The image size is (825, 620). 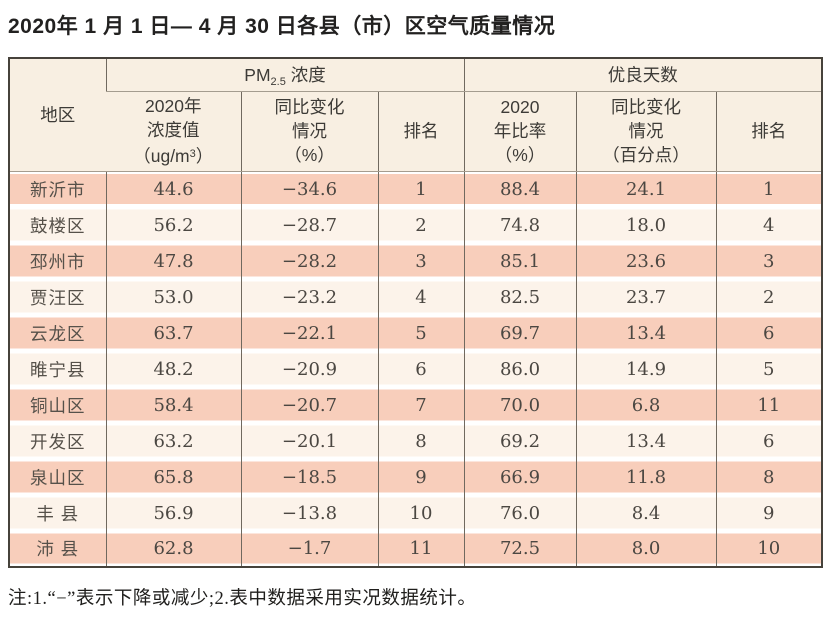 What do you see at coordinates (309, 441) in the screenshot?
I see `cell-pm-change: −20.1` at bounding box center [309, 441].